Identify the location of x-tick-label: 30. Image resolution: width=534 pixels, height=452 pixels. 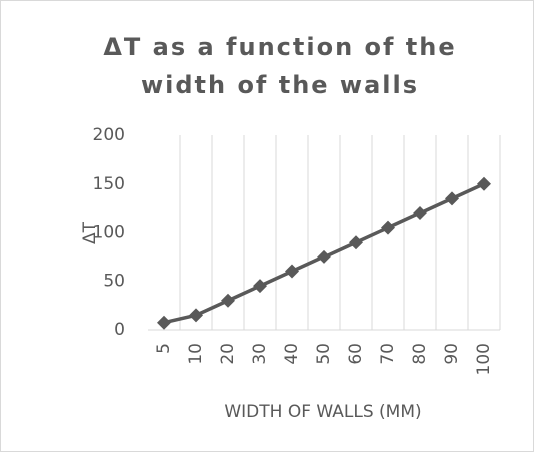
(260, 354).